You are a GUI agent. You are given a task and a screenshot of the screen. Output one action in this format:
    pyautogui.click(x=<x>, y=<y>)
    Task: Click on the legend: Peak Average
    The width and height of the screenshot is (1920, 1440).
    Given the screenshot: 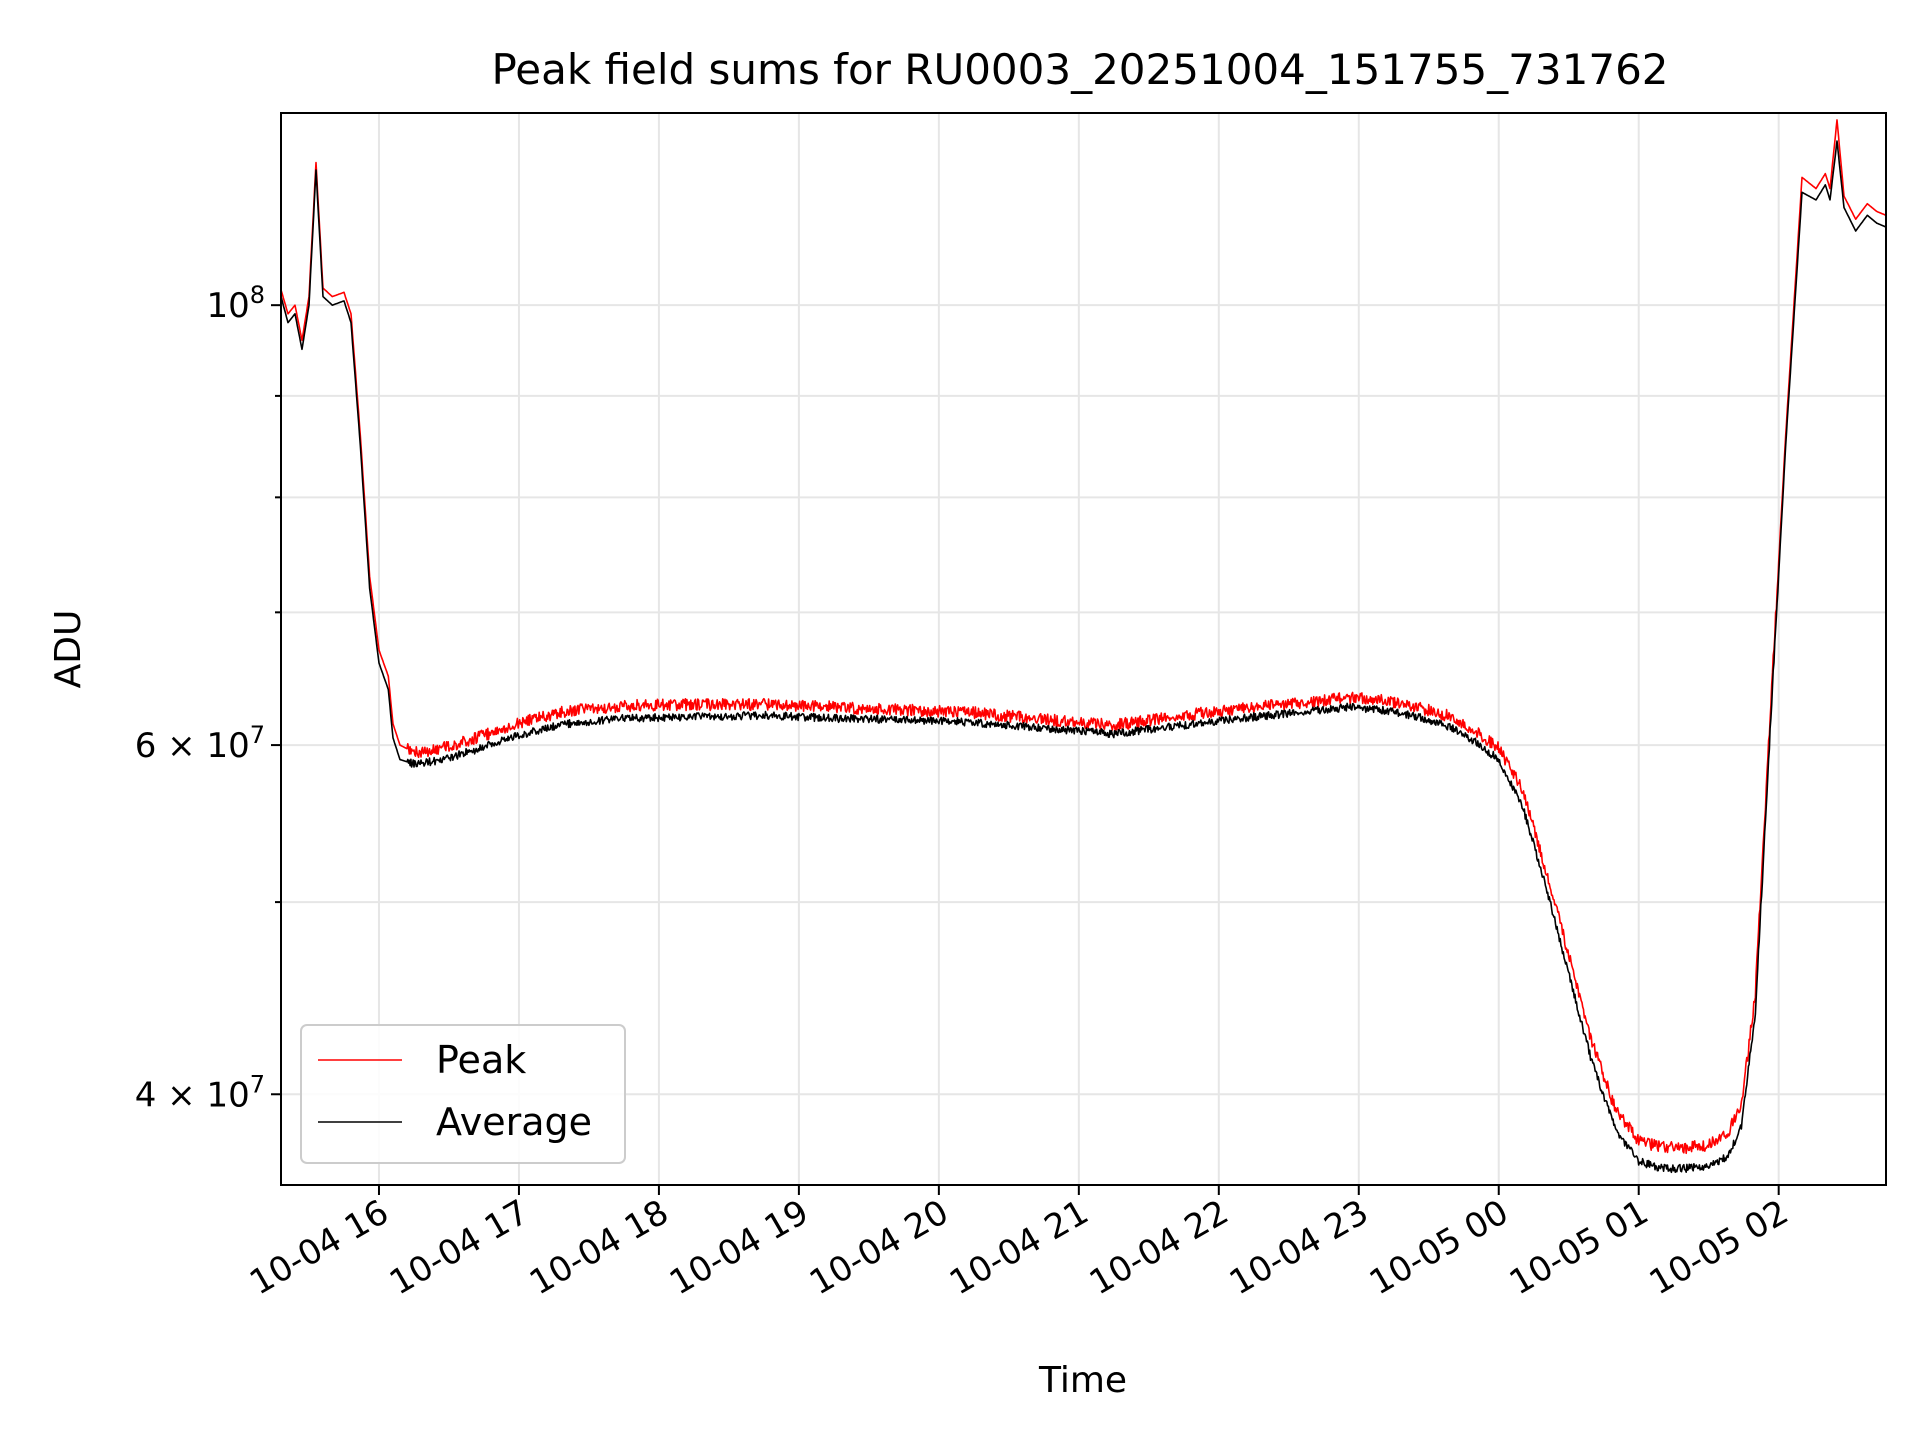 What is the action you would take?
    pyautogui.click(x=463, y=1094)
    